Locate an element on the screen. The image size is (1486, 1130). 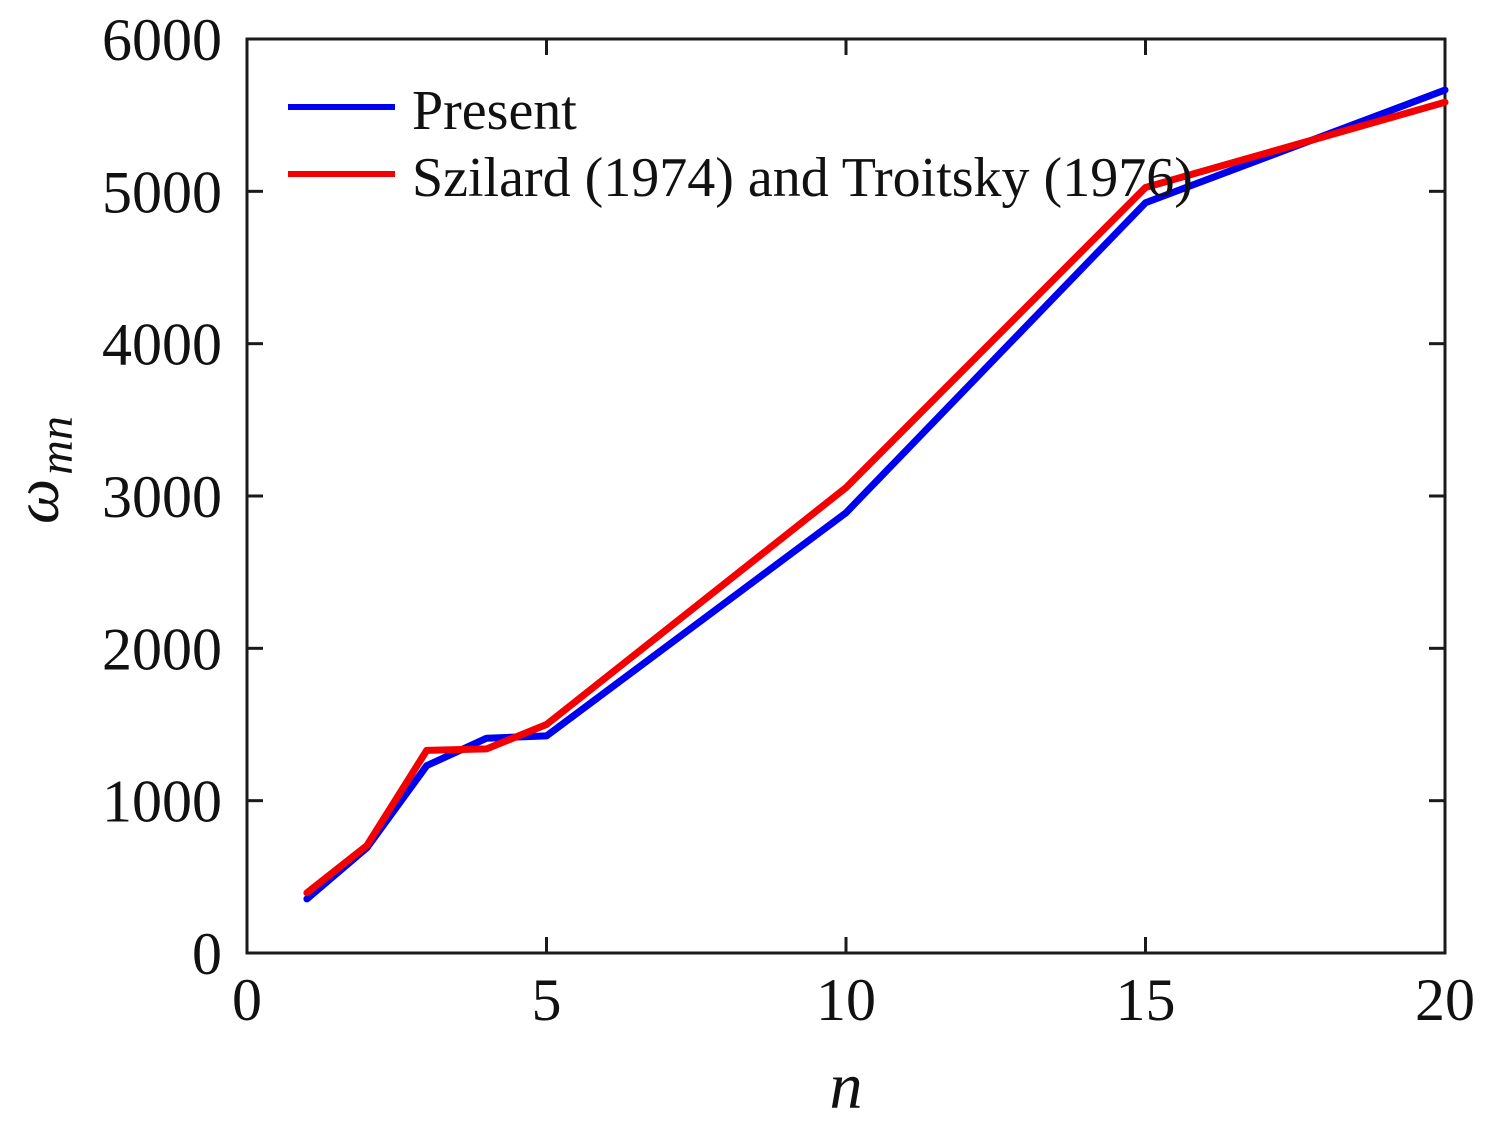
y-tick-label-4000: 4000 is located at coordinates (162, 345).